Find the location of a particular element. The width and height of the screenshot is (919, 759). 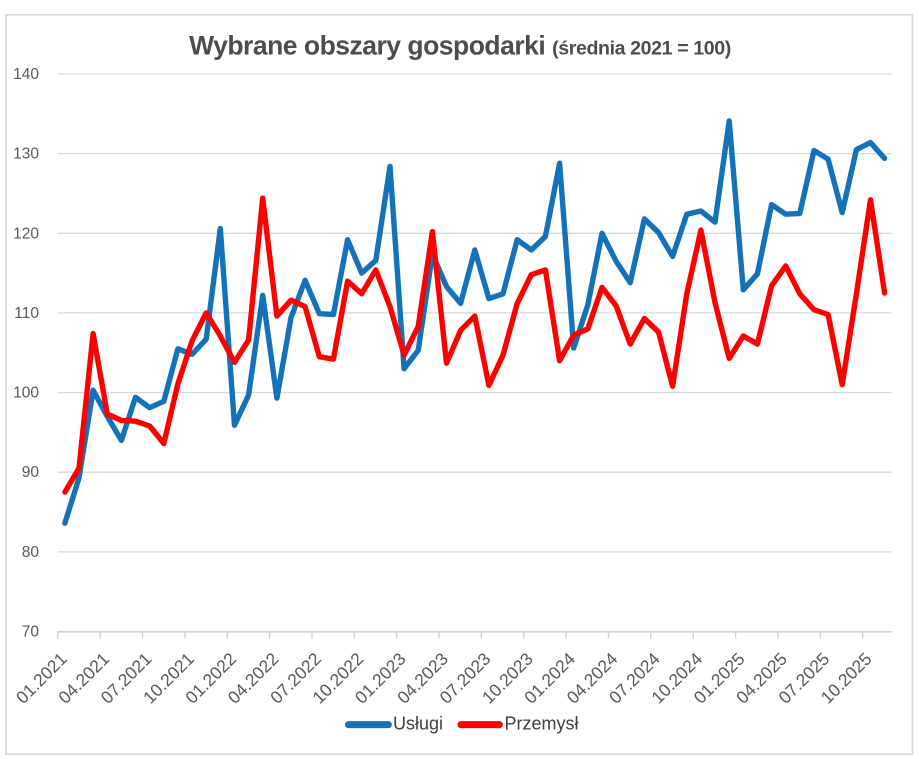

svg-text: 90 is located at coordinates (31, 472).